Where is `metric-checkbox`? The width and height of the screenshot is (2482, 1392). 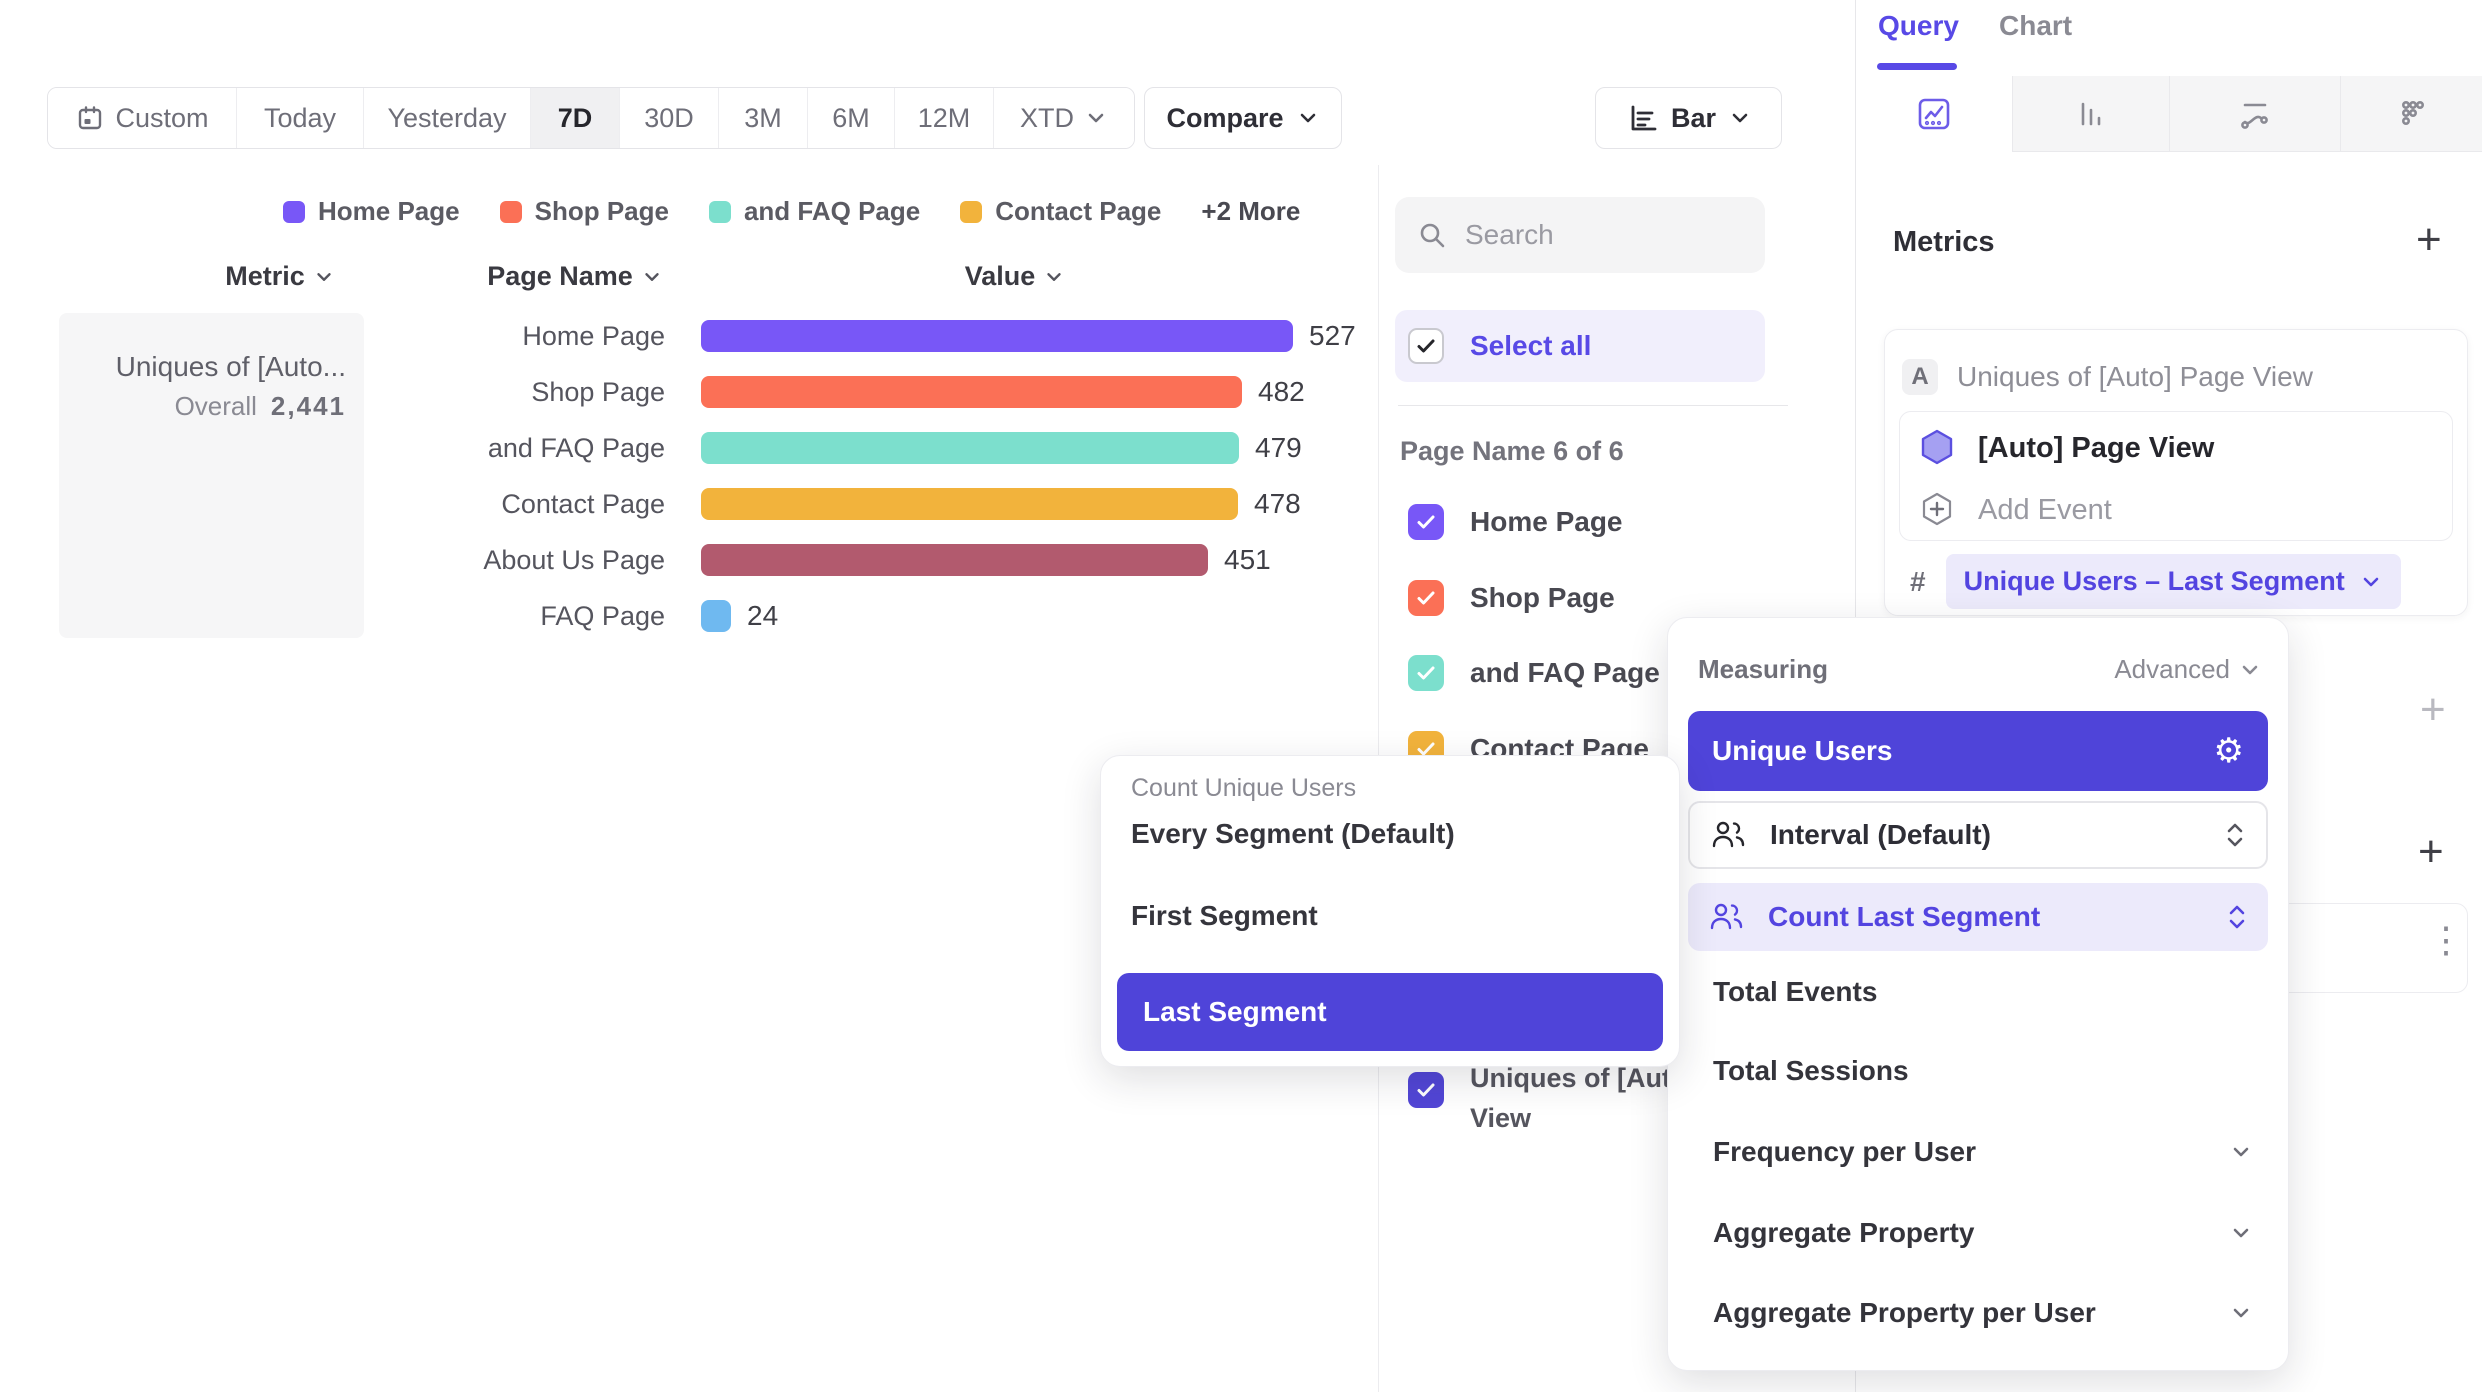 metric-checkbox is located at coordinates (1426, 1090).